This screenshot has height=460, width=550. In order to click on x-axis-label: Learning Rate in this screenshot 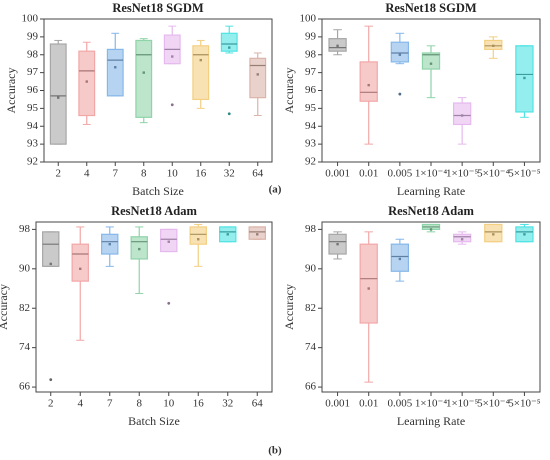, I will do `click(431, 421)`.